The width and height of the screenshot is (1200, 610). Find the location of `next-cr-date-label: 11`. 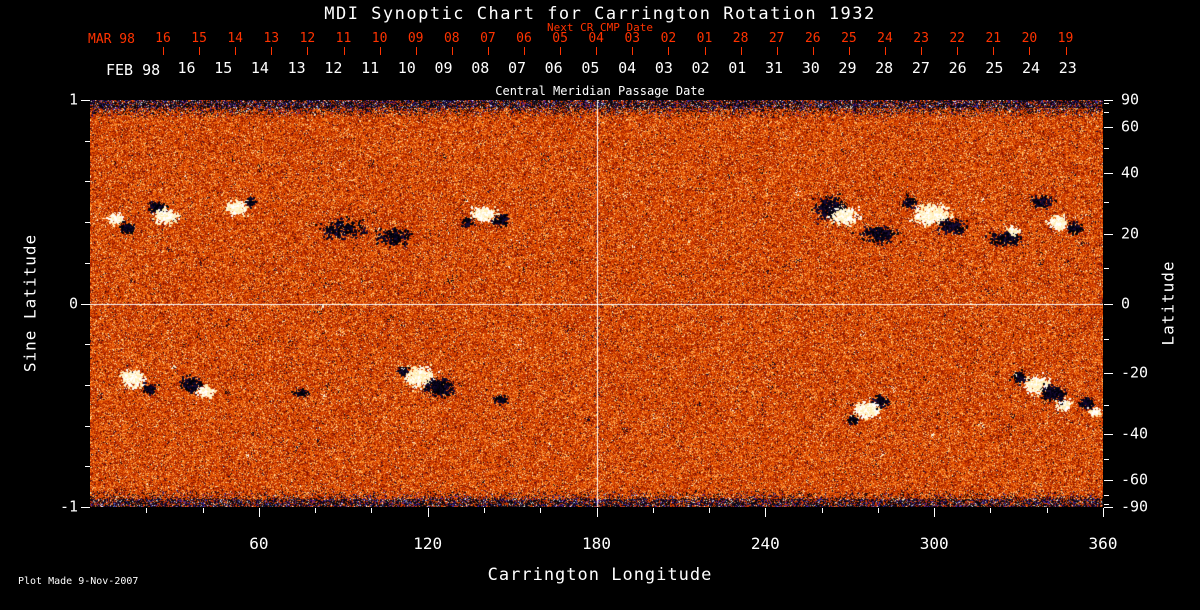

next-cr-date-label: 11 is located at coordinates (343, 38).